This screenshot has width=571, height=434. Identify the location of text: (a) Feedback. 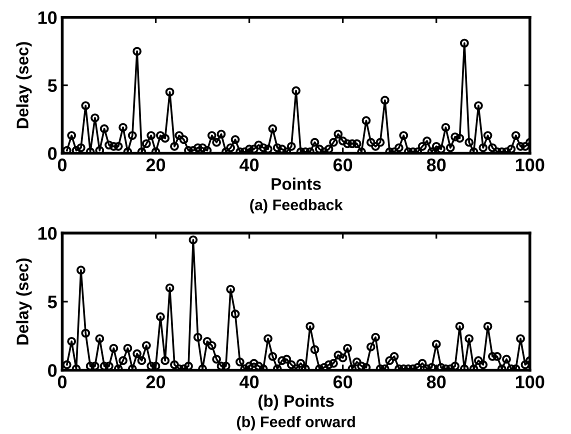
(296, 206).